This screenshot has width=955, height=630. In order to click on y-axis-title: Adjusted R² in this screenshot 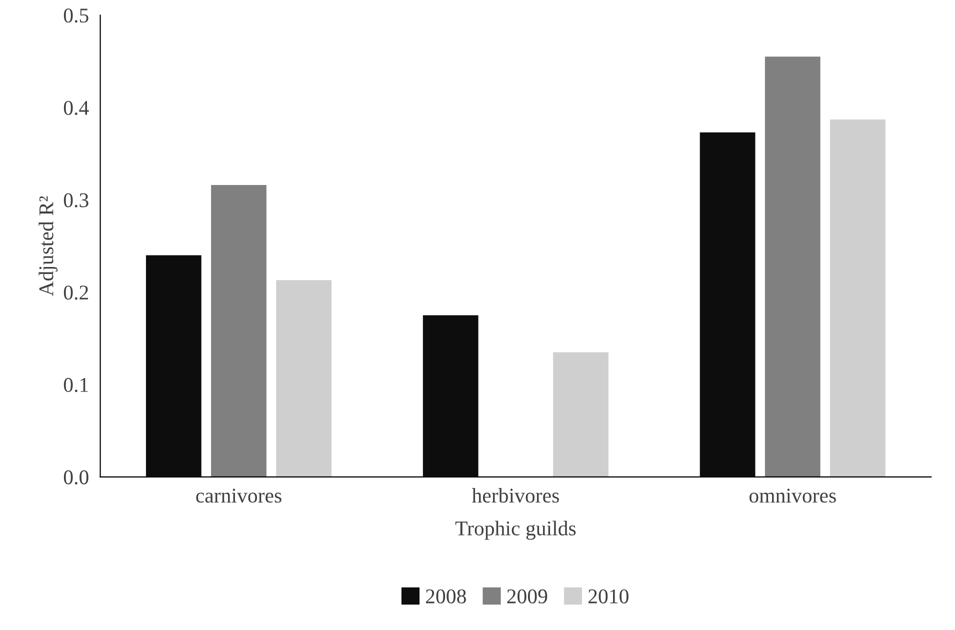, I will do `click(48, 246)`.